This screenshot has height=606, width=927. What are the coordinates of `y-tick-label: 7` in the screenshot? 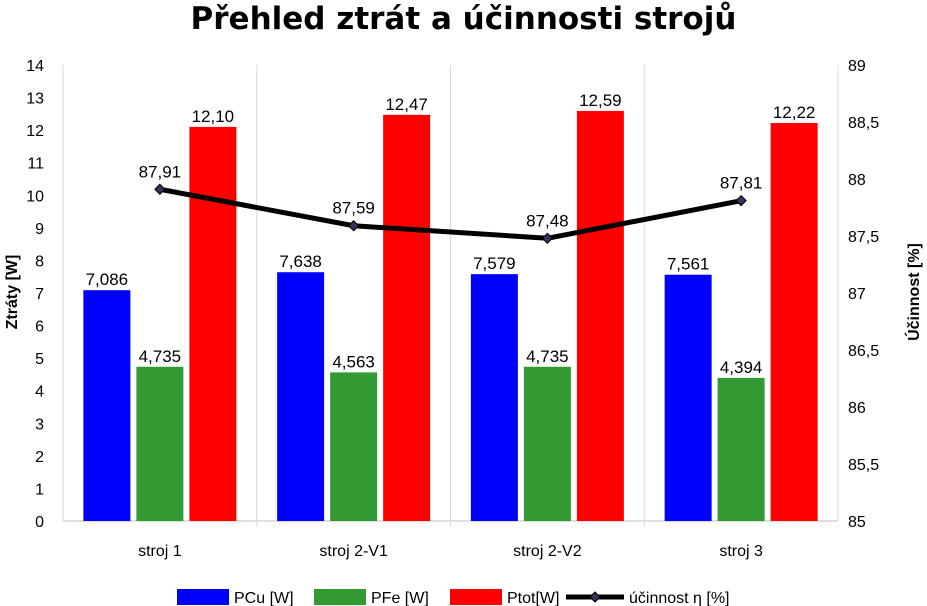 It's located at (39, 294).